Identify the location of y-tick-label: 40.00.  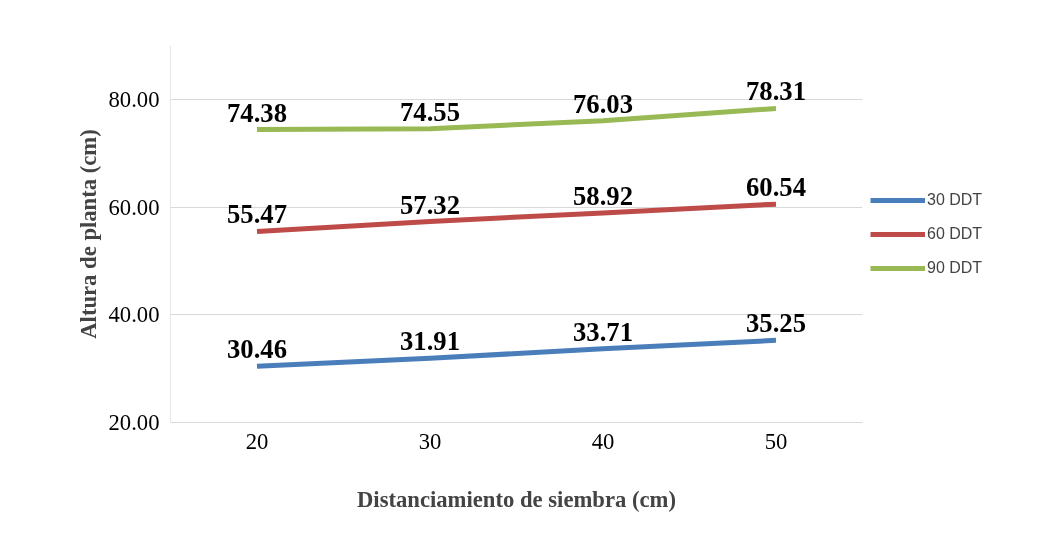
(134, 315).